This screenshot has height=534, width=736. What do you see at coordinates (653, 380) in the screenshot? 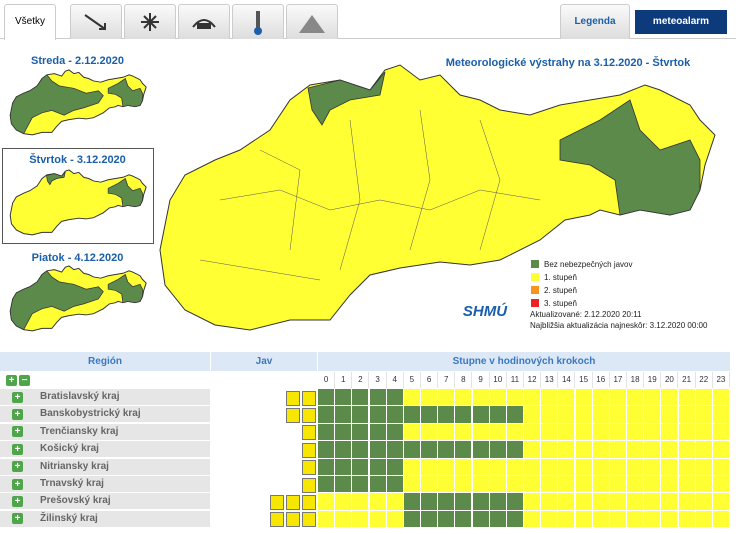
I see `hour-label: 19` at bounding box center [653, 380].